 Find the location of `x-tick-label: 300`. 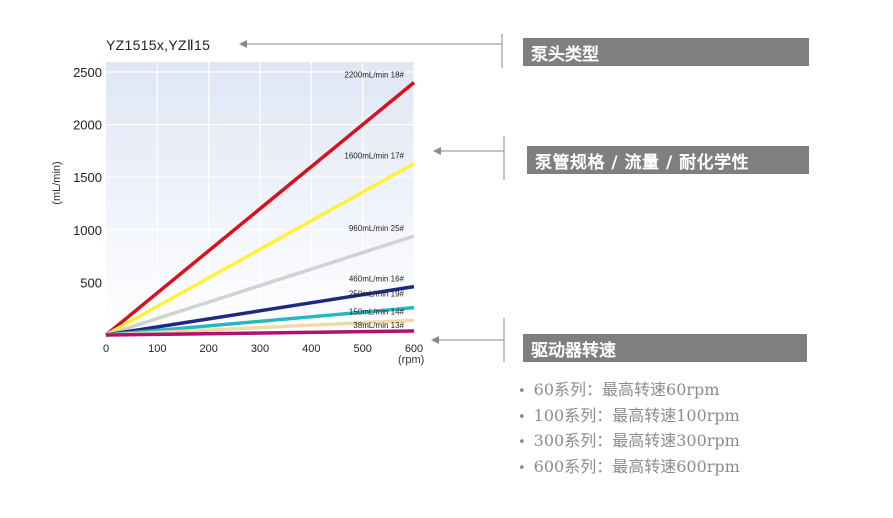

x-tick-label: 300 is located at coordinates (260, 349).